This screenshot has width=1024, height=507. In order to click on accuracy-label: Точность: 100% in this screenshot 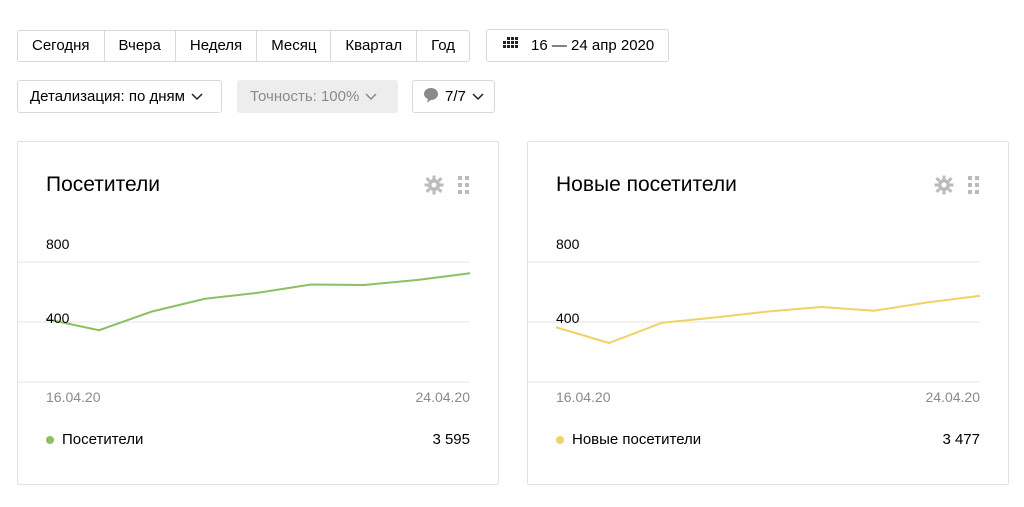, I will do `click(305, 96)`.